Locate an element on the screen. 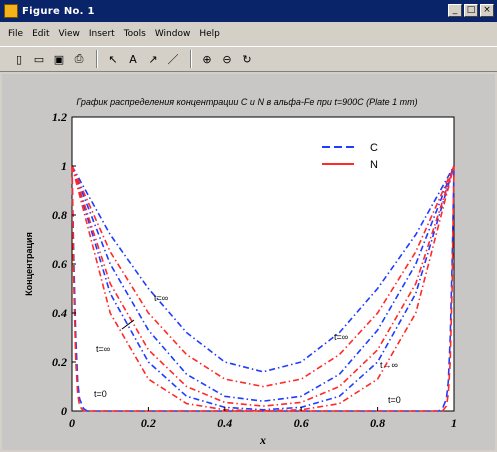 Image resolution: width=497 pixels, height=452 pixels. menu-bar: File Edit View Insert Tools Window Help is located at coordinates (248, 34).